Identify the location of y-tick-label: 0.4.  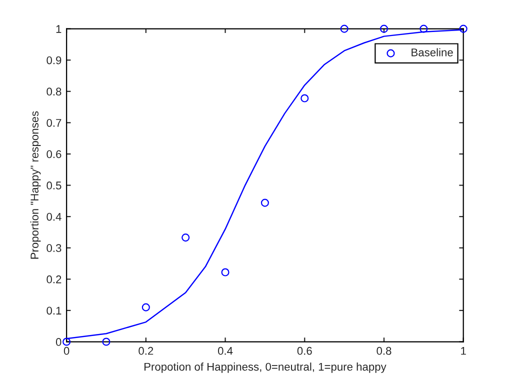
(54, 216).